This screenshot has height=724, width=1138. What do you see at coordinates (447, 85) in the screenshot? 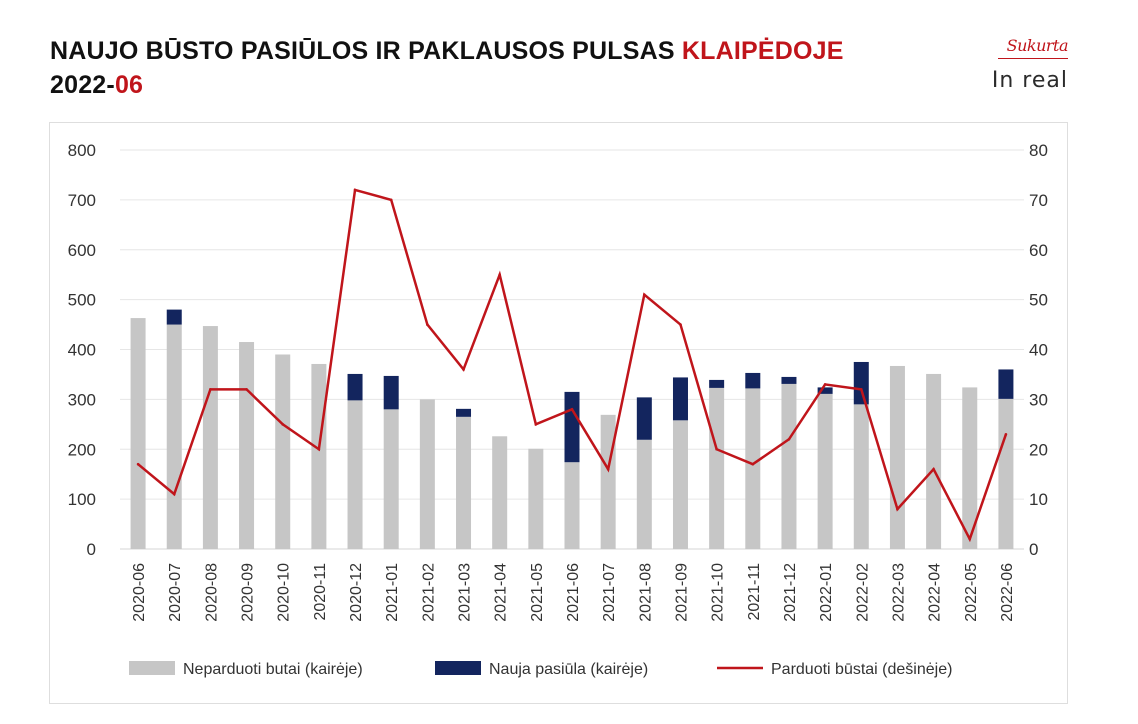
I see `chart-period: 2022-06` at bounding box center [447, 85].